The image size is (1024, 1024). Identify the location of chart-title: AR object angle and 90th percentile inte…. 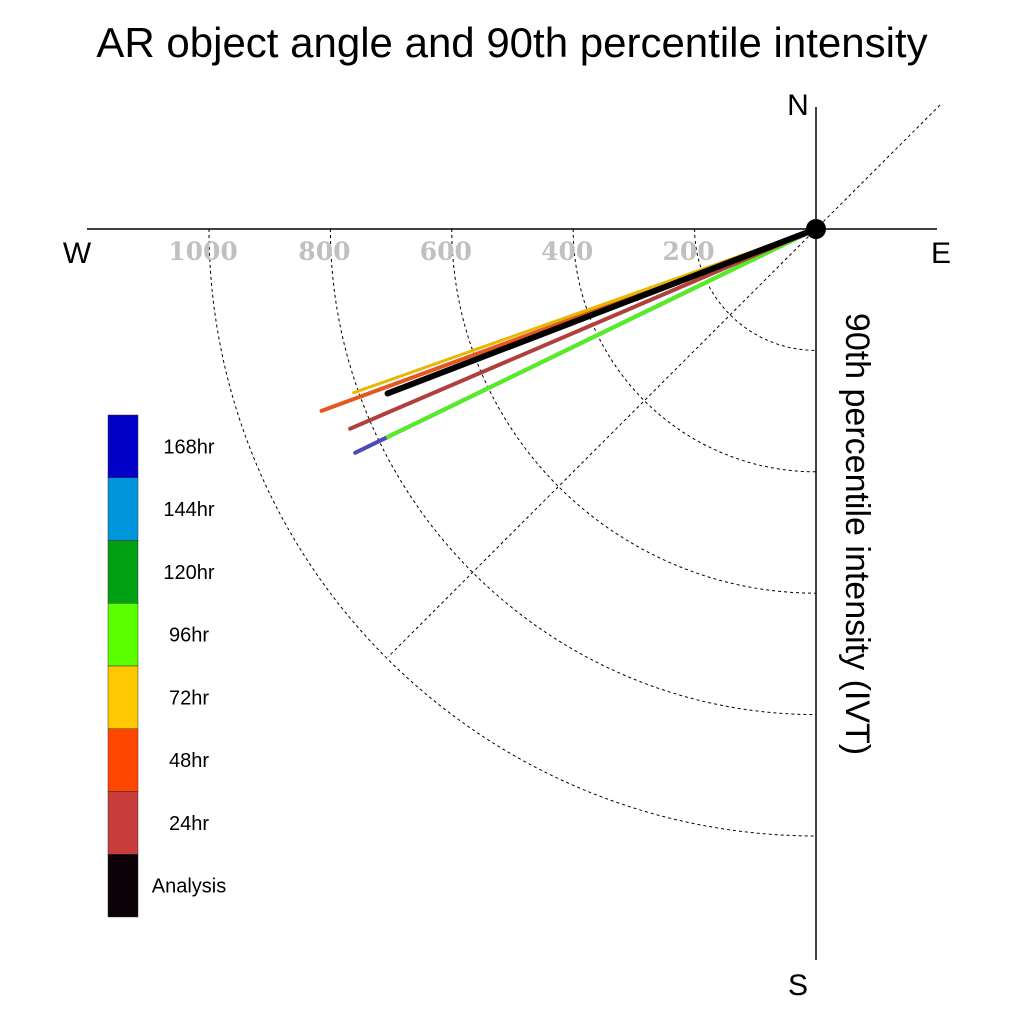
(511, 42).